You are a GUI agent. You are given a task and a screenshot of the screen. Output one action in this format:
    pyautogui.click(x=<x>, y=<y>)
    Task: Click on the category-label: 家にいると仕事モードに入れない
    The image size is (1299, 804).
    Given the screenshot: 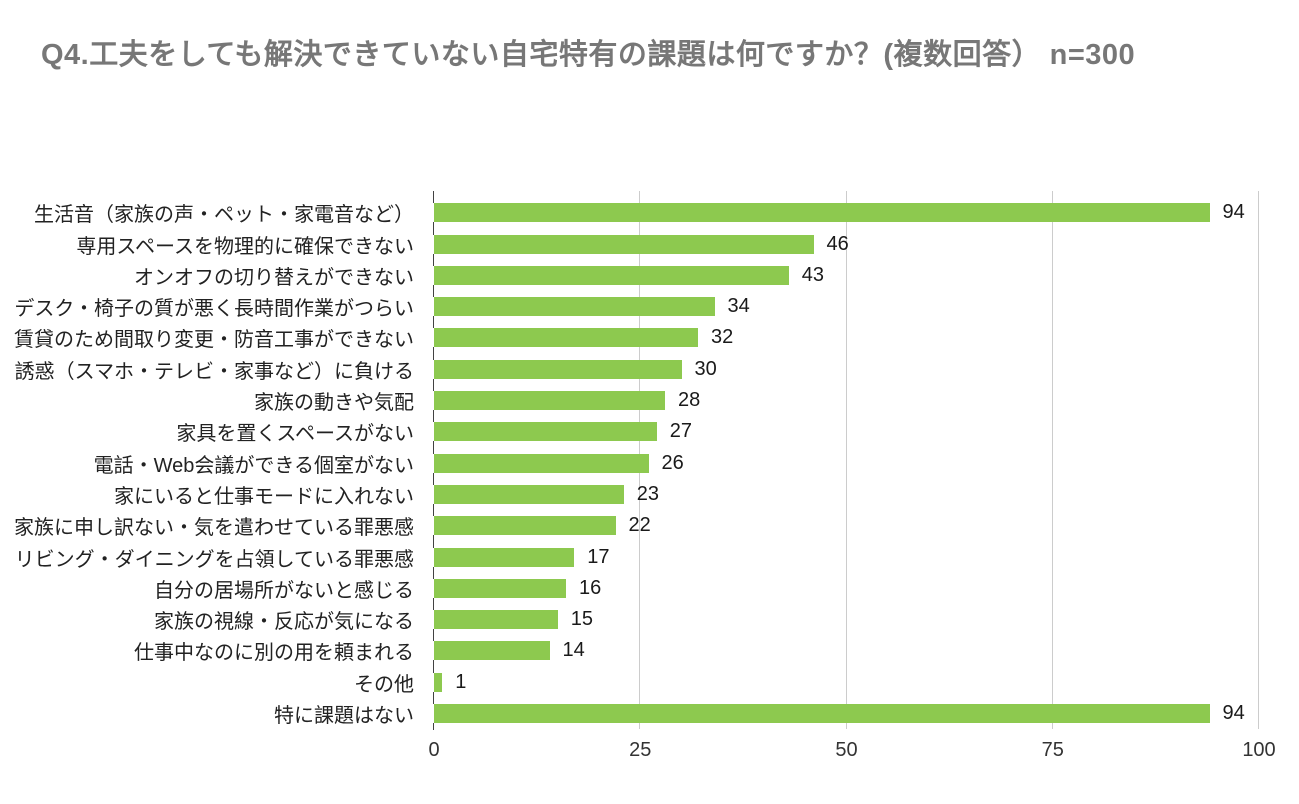 What is the action you would take?
    pyautogui.click(x=264, y=496)
    